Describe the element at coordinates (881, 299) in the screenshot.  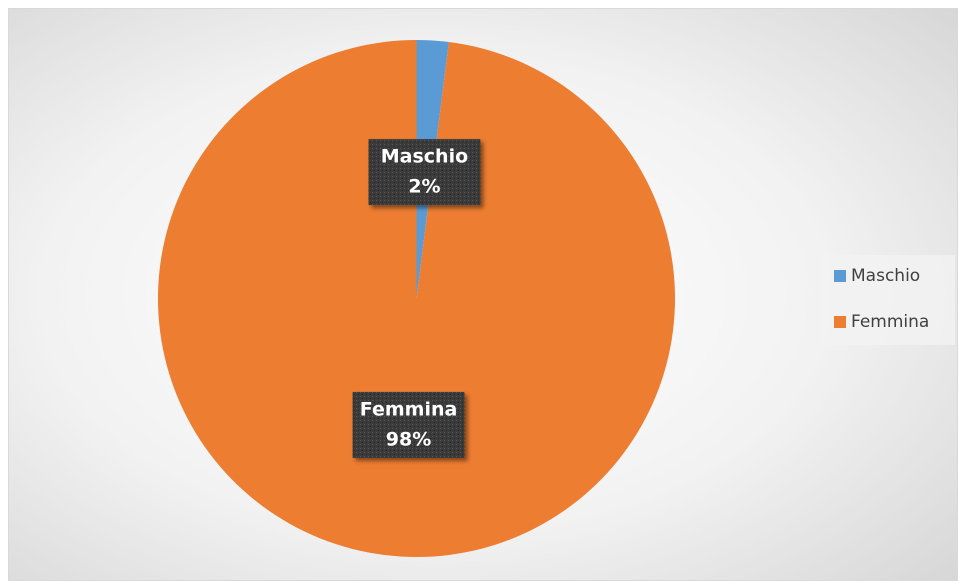
I see `legend-entries: Maschio Femmina` at that location.